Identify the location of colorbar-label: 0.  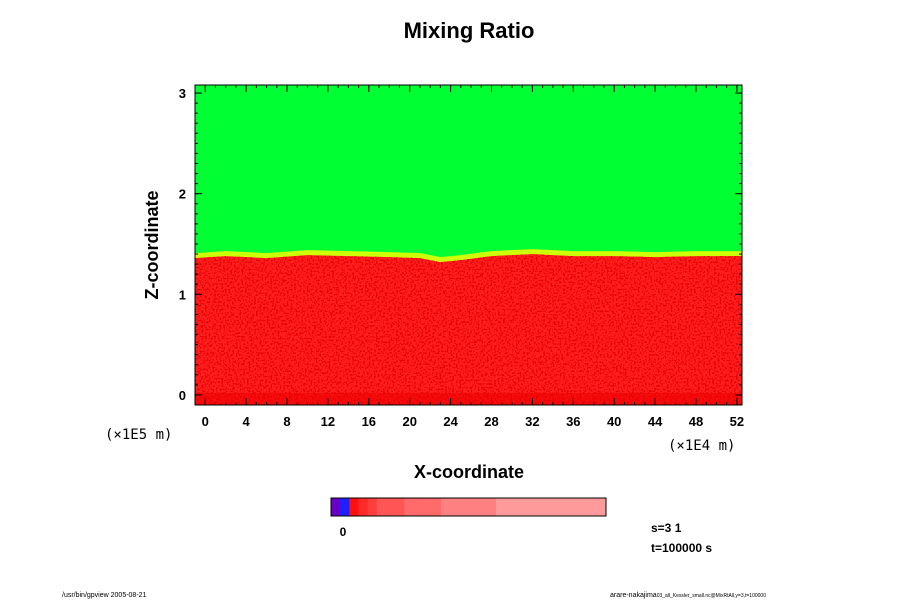
(343, 532).